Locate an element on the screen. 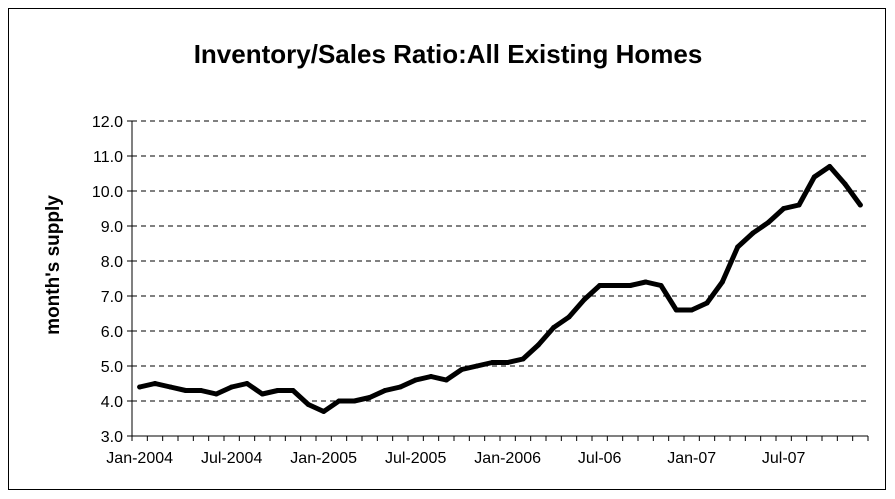  x-tick-label: Jul-06 is located at coordinates (600, 458).